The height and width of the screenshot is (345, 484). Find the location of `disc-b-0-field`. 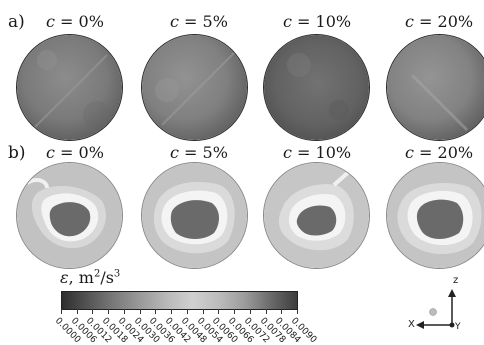

disc-b-0-field is located at coordinates (69, 215).